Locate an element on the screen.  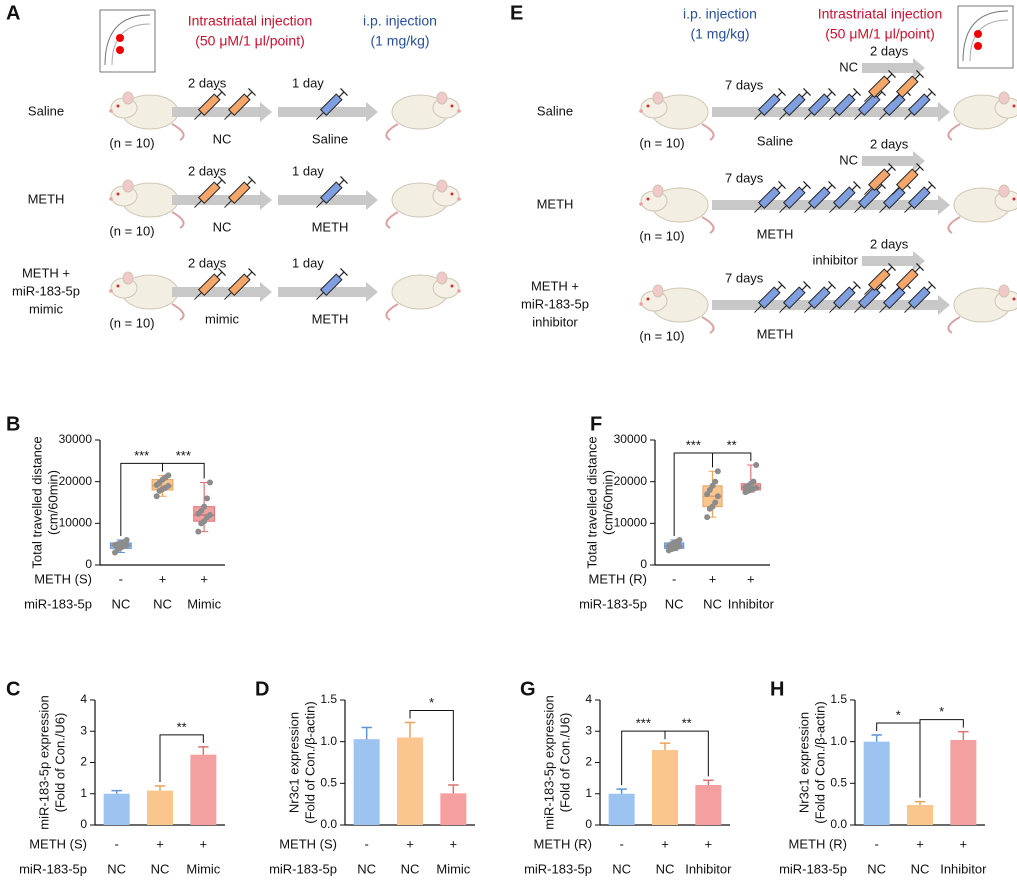
duration: 2 days is located at coordinates (207, 170).